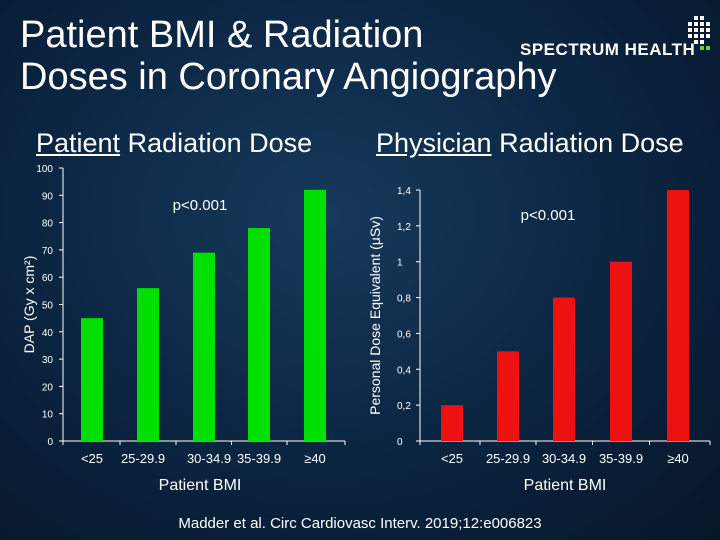 Image resolution: width=720 pixels, height=540 pixels. Describe the element at coordinates (48, 387) in the screenshot. I see `left-y-tick-label: 20` at that location.